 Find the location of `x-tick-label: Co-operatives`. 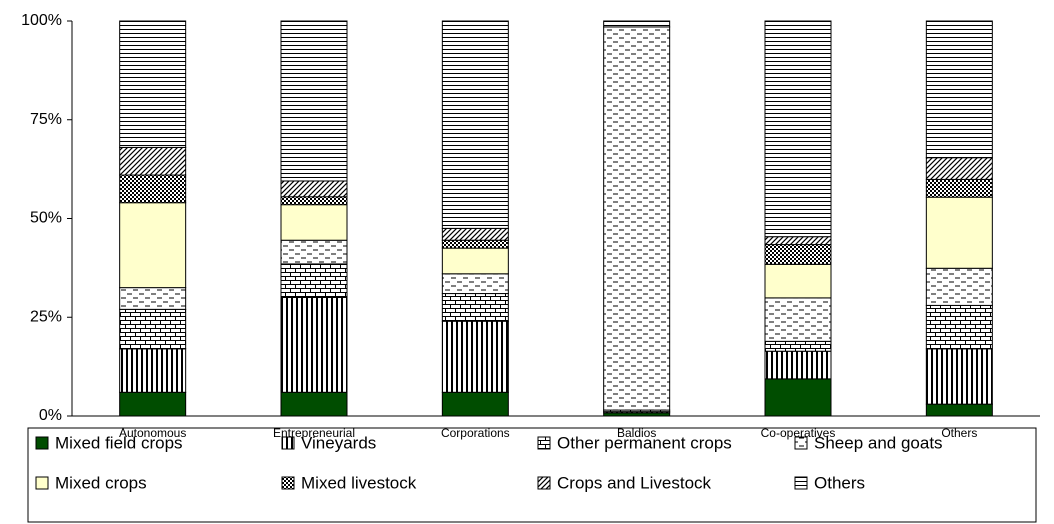

x-tick-label: Co-operatives is located at coordinates (798, 433).